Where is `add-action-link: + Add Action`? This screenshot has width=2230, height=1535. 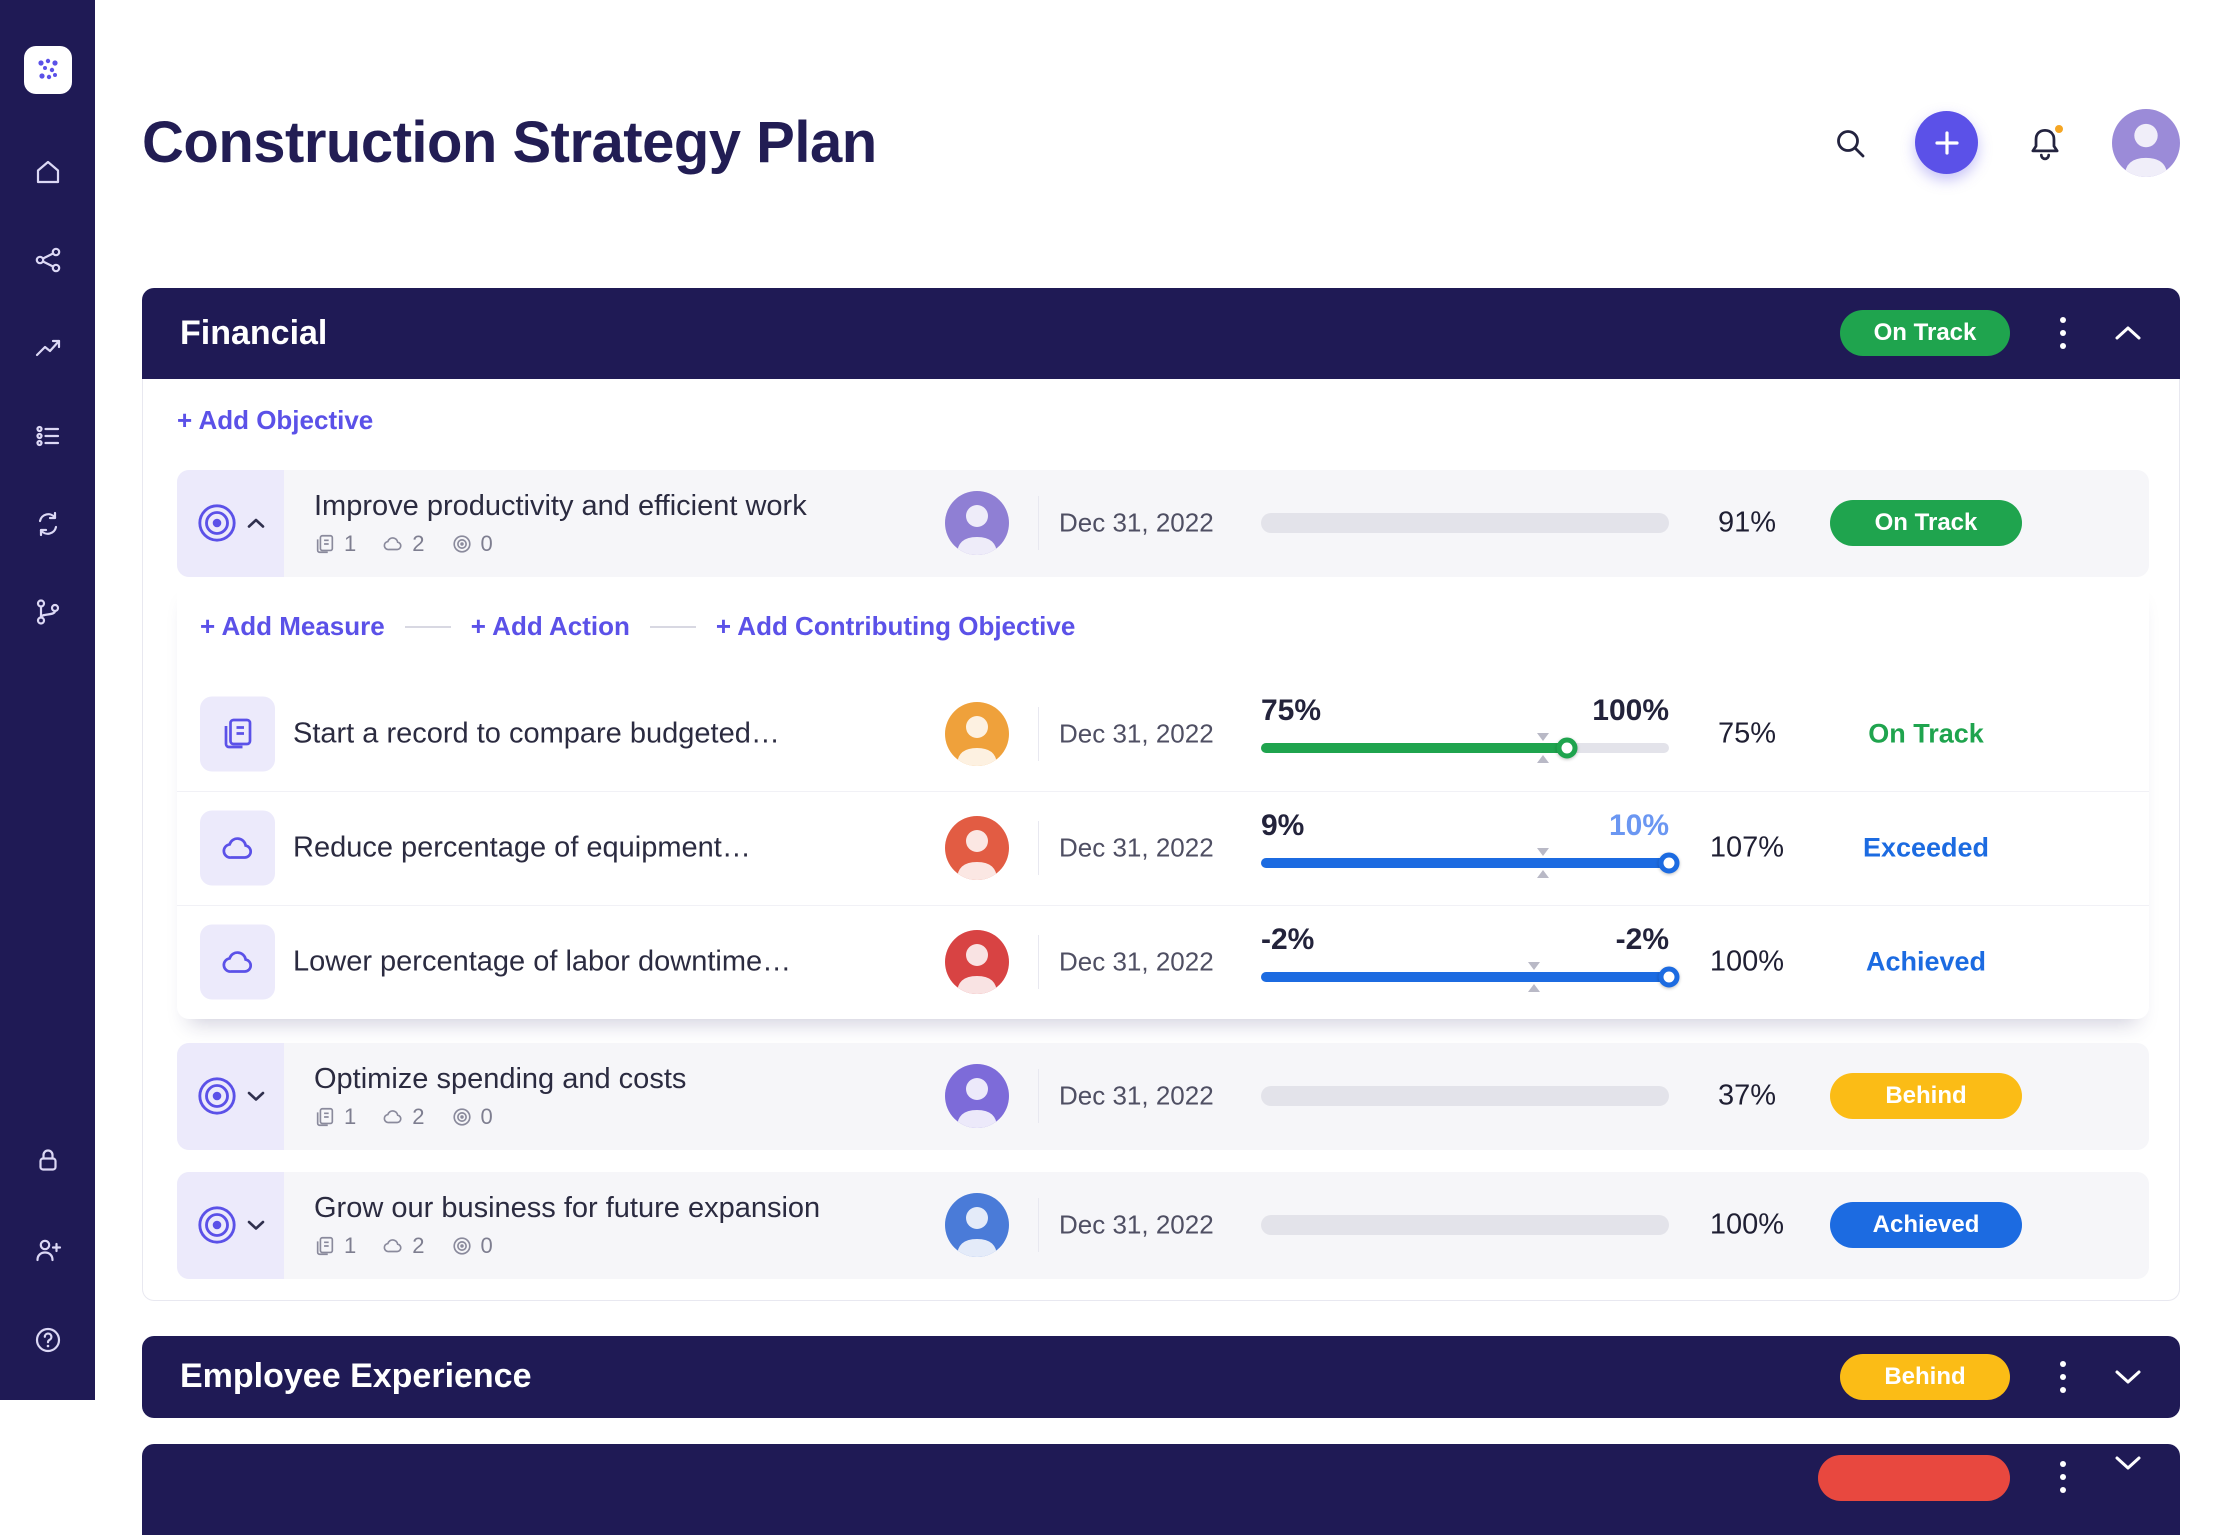 add-action-link: + Add Action is located at coordinates (550, 626).